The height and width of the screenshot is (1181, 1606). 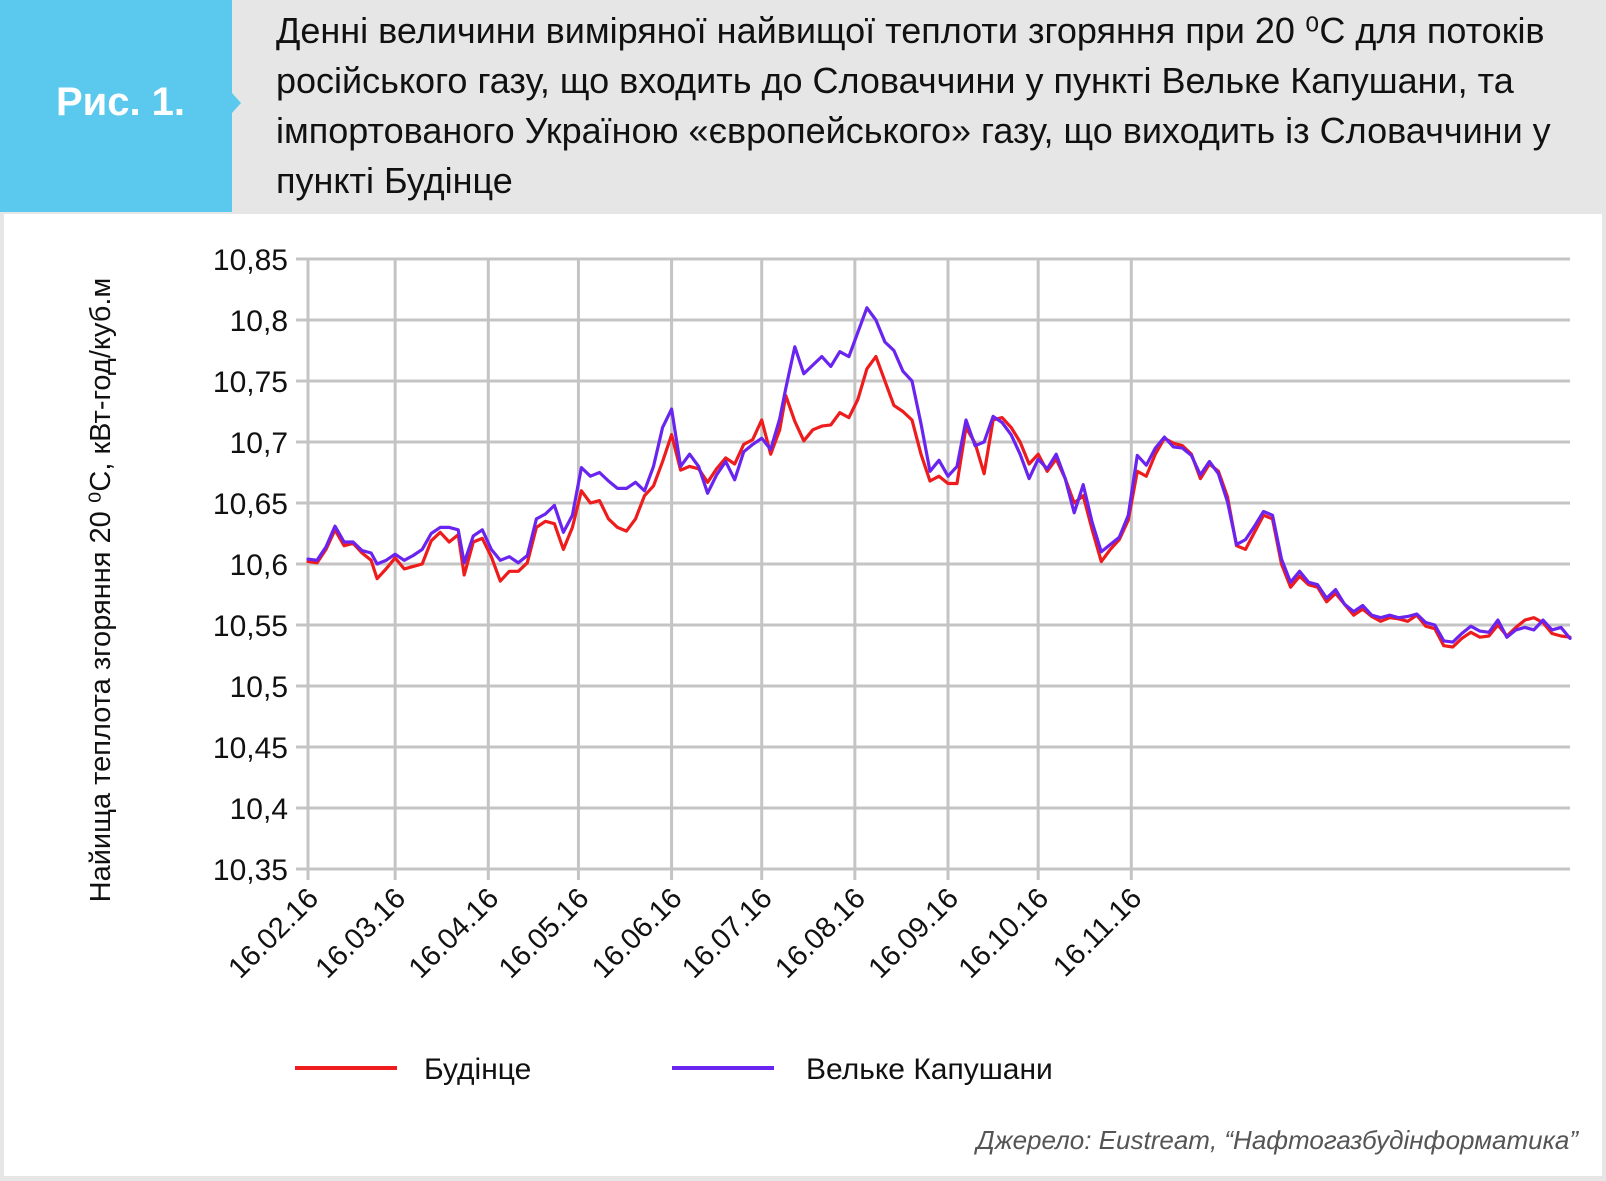 What do you see at coordinates (120, 102) in the screenshot?
I see `figure-label: Рис. 1.` at bounding box center [120, 102].